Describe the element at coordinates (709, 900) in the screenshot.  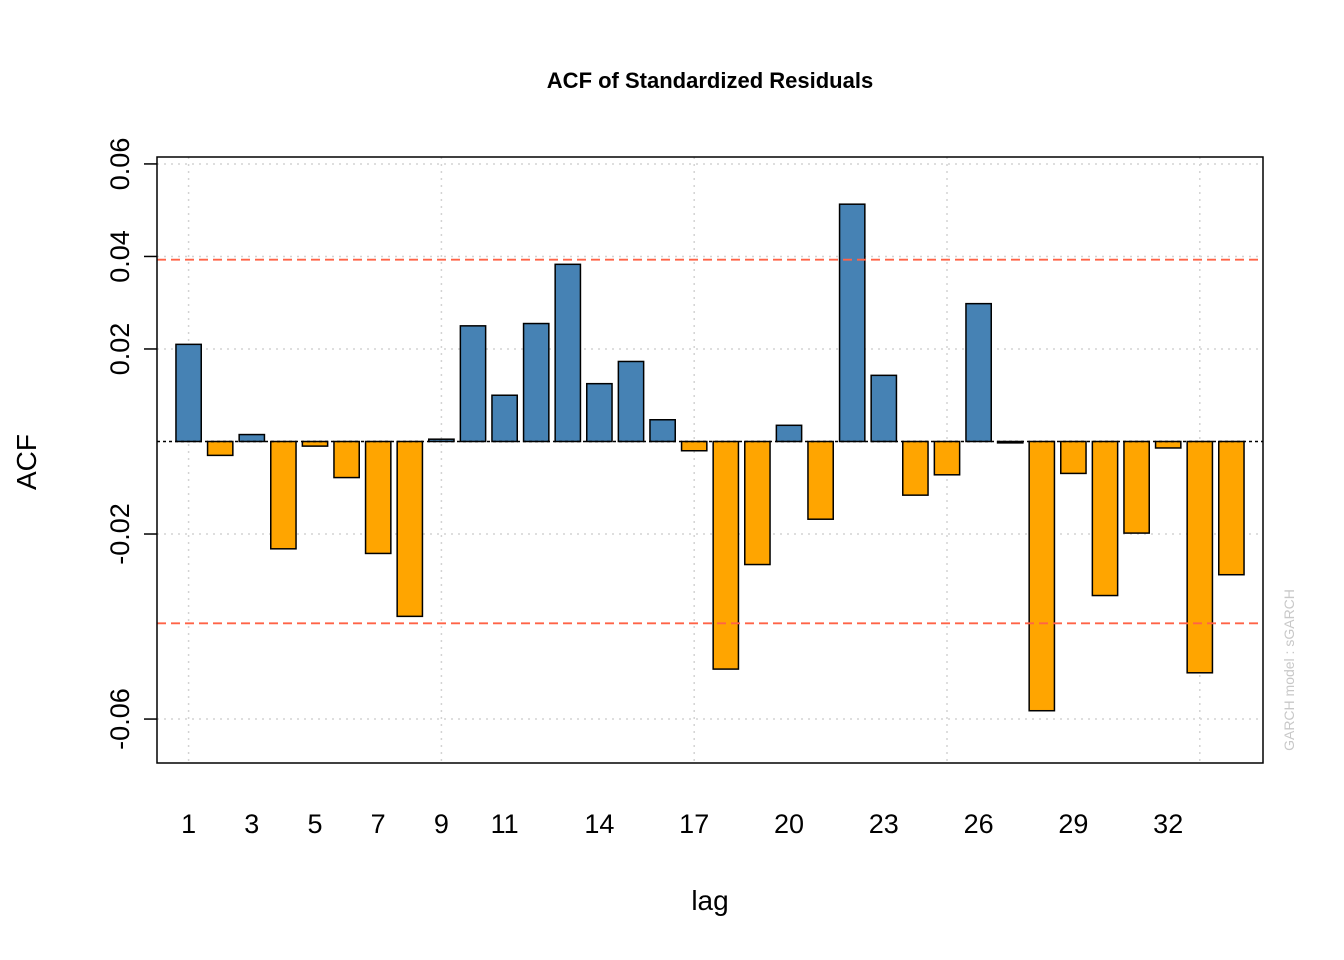
I see `x-axis-label: lag` at that location.